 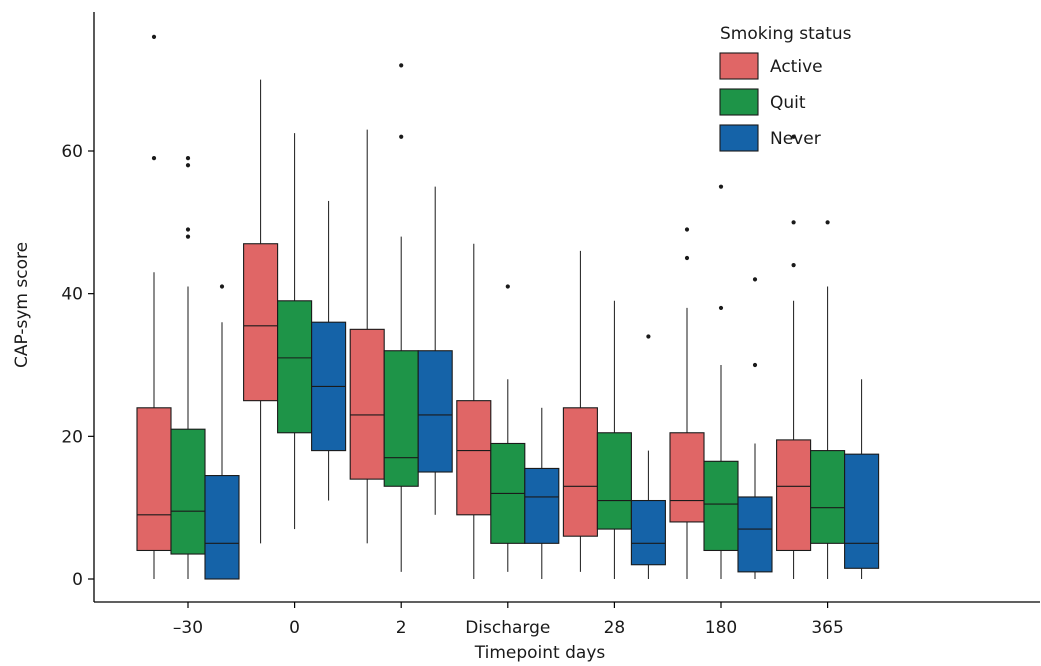 I want to click on y-axis: 0 20 40 60, so click(x=77, y=366).